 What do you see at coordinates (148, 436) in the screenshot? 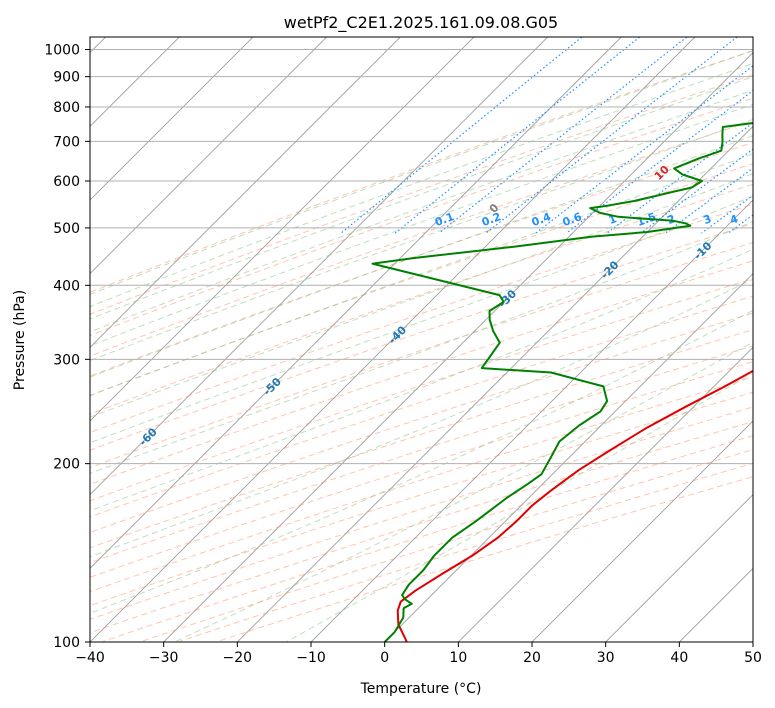
I see `isotherm-label: -60` at bounding box center [148, 436].